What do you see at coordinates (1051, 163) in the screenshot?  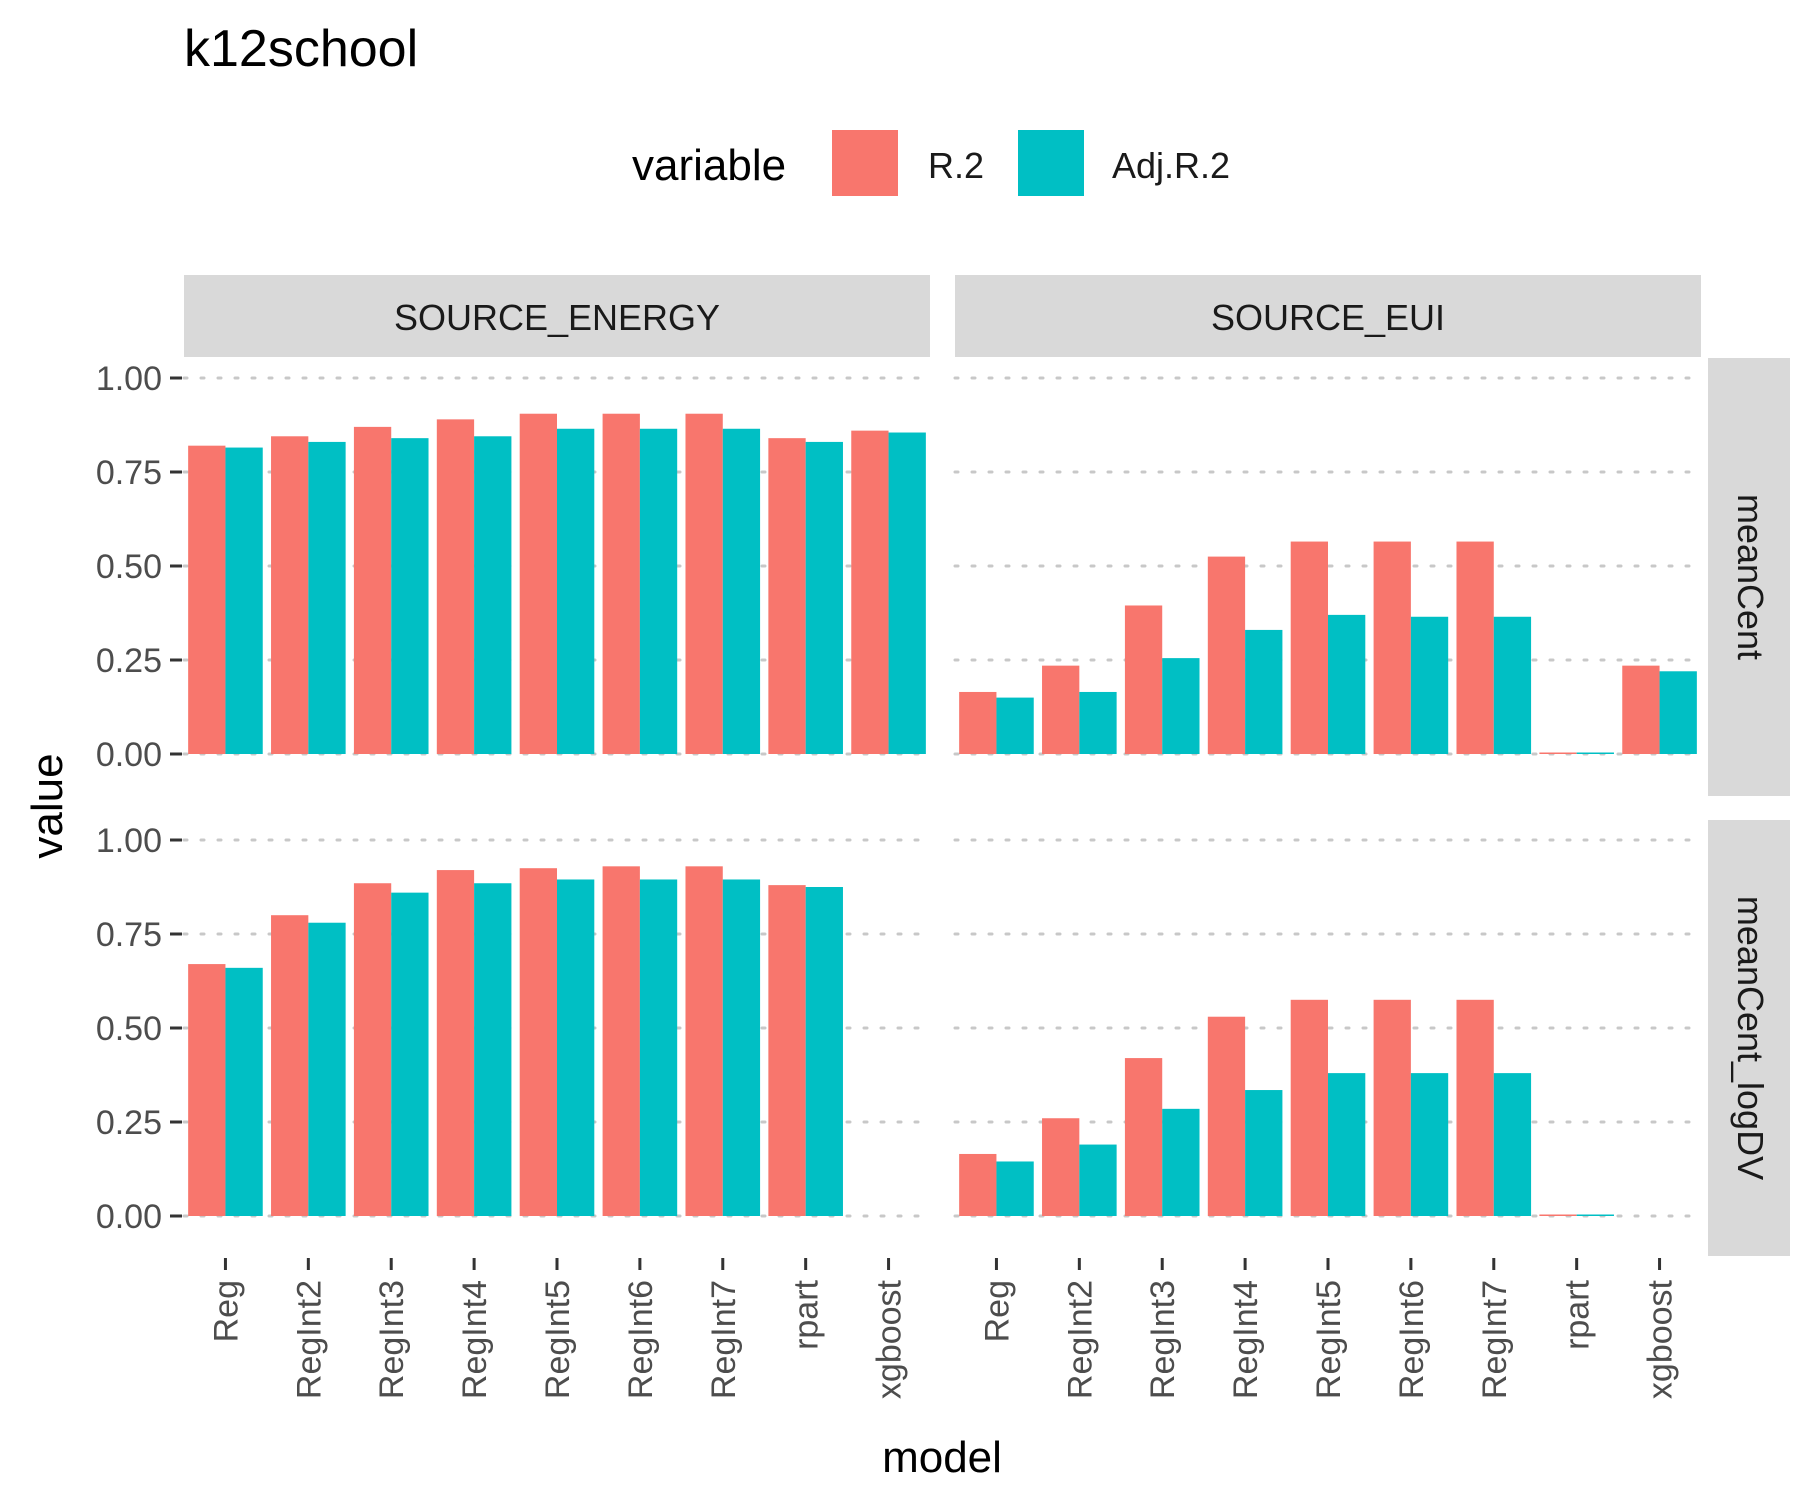 I see `legend-swatch-adj-r2` at bounding box center [1051, 163].